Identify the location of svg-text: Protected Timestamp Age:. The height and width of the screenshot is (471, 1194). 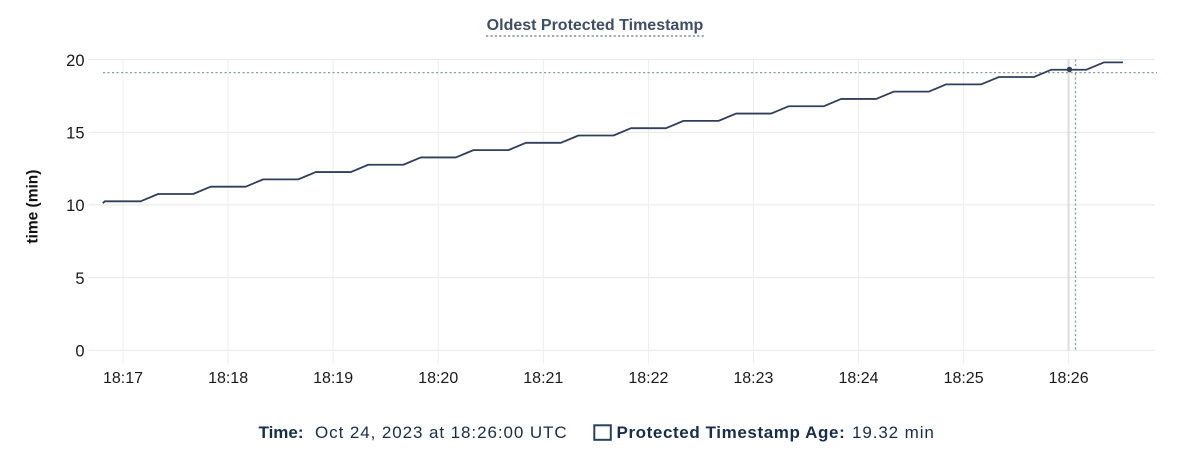
(731, 432).